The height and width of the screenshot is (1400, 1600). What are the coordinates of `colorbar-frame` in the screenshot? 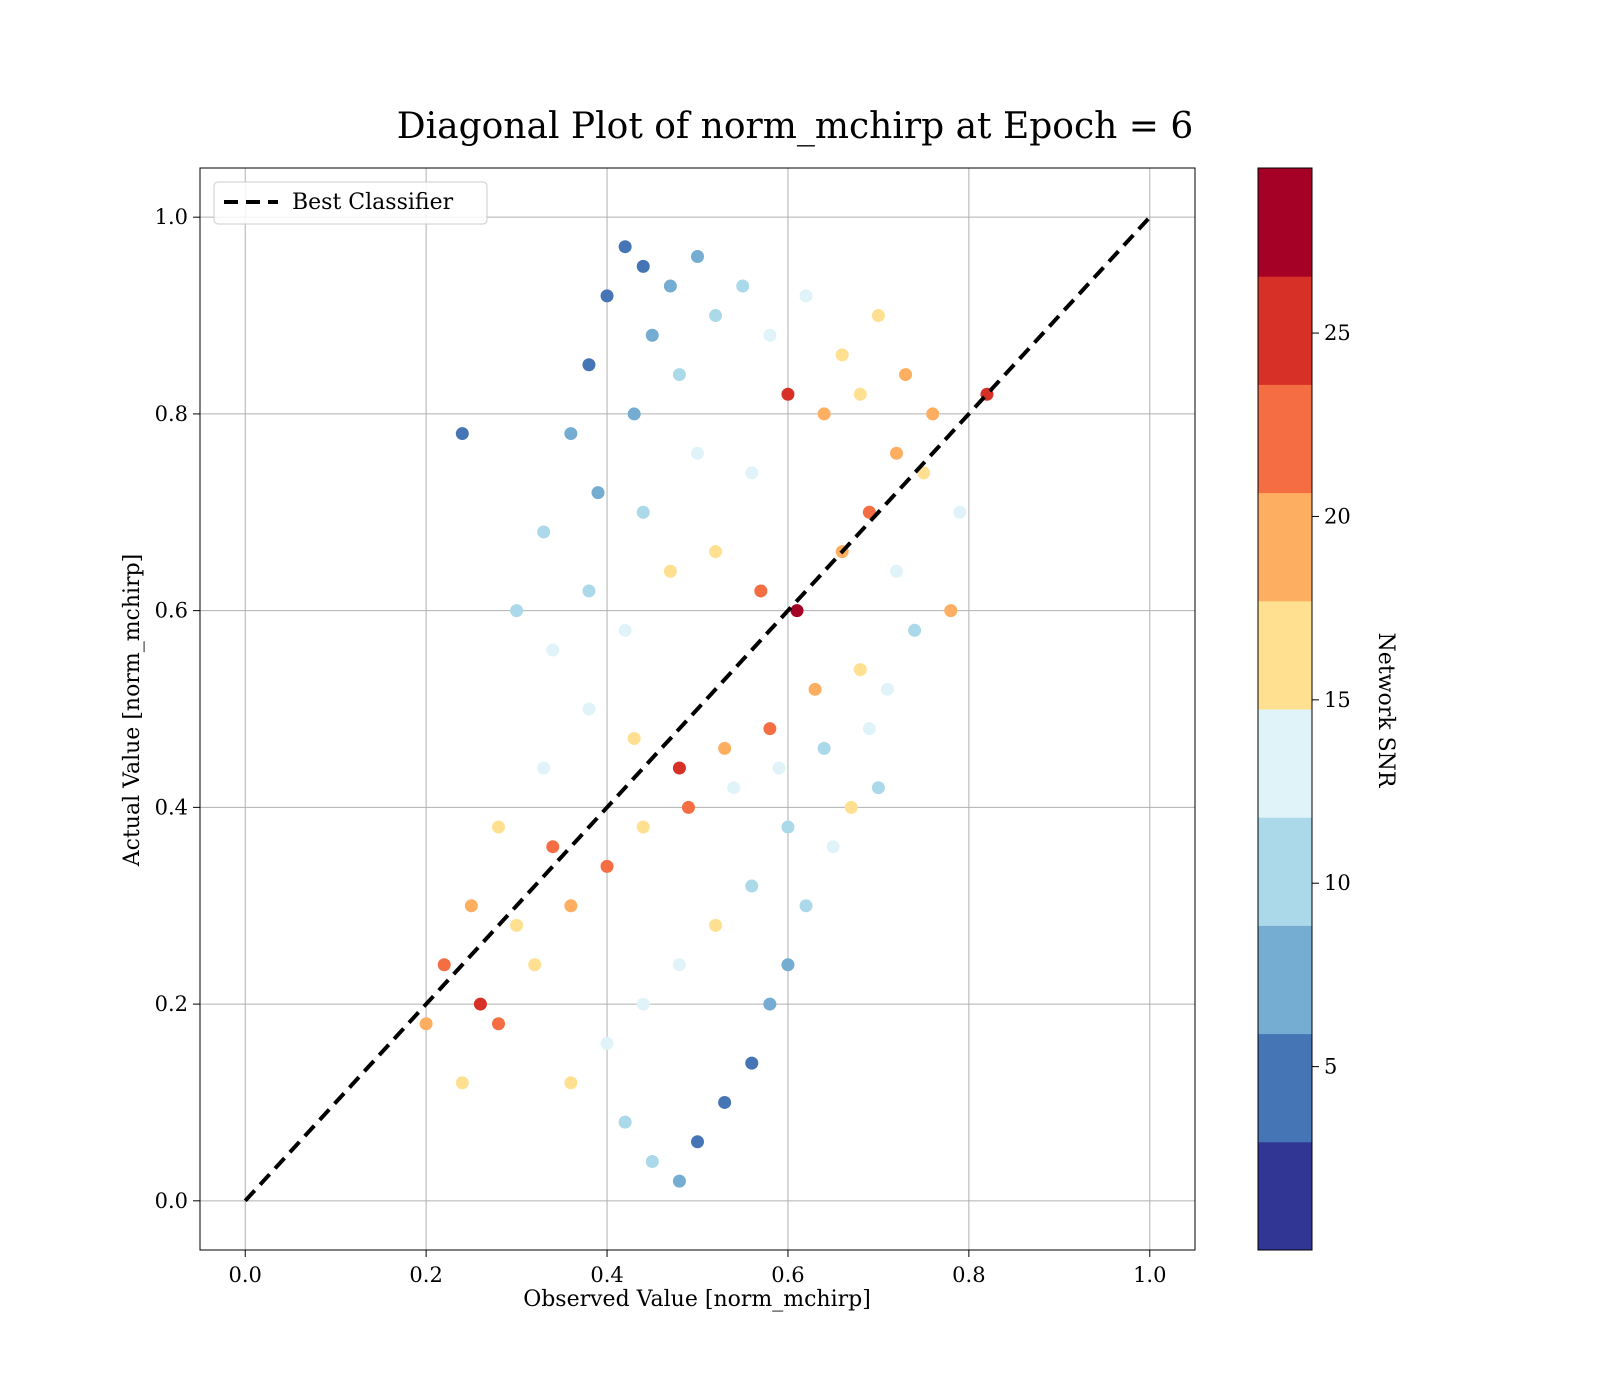 It's located at (1285, 709).